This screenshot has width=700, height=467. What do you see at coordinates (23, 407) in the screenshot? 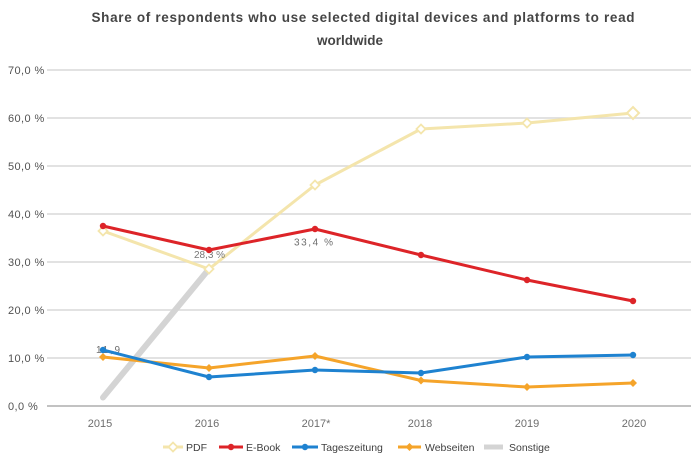
I see `svg-text: 0,0 %` at bounding box center [23, 407].